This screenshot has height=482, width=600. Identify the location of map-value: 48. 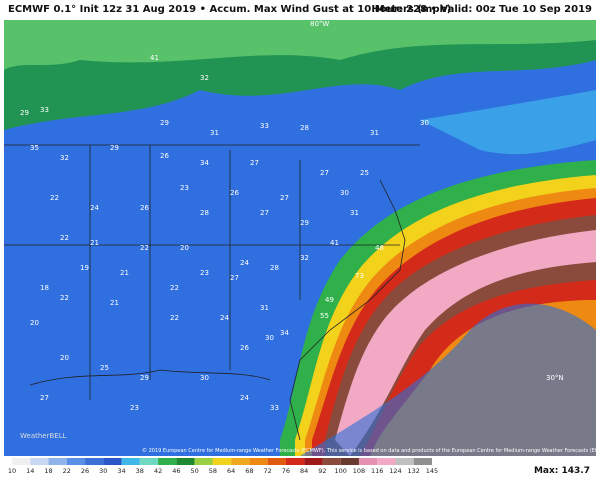
(379, 248).